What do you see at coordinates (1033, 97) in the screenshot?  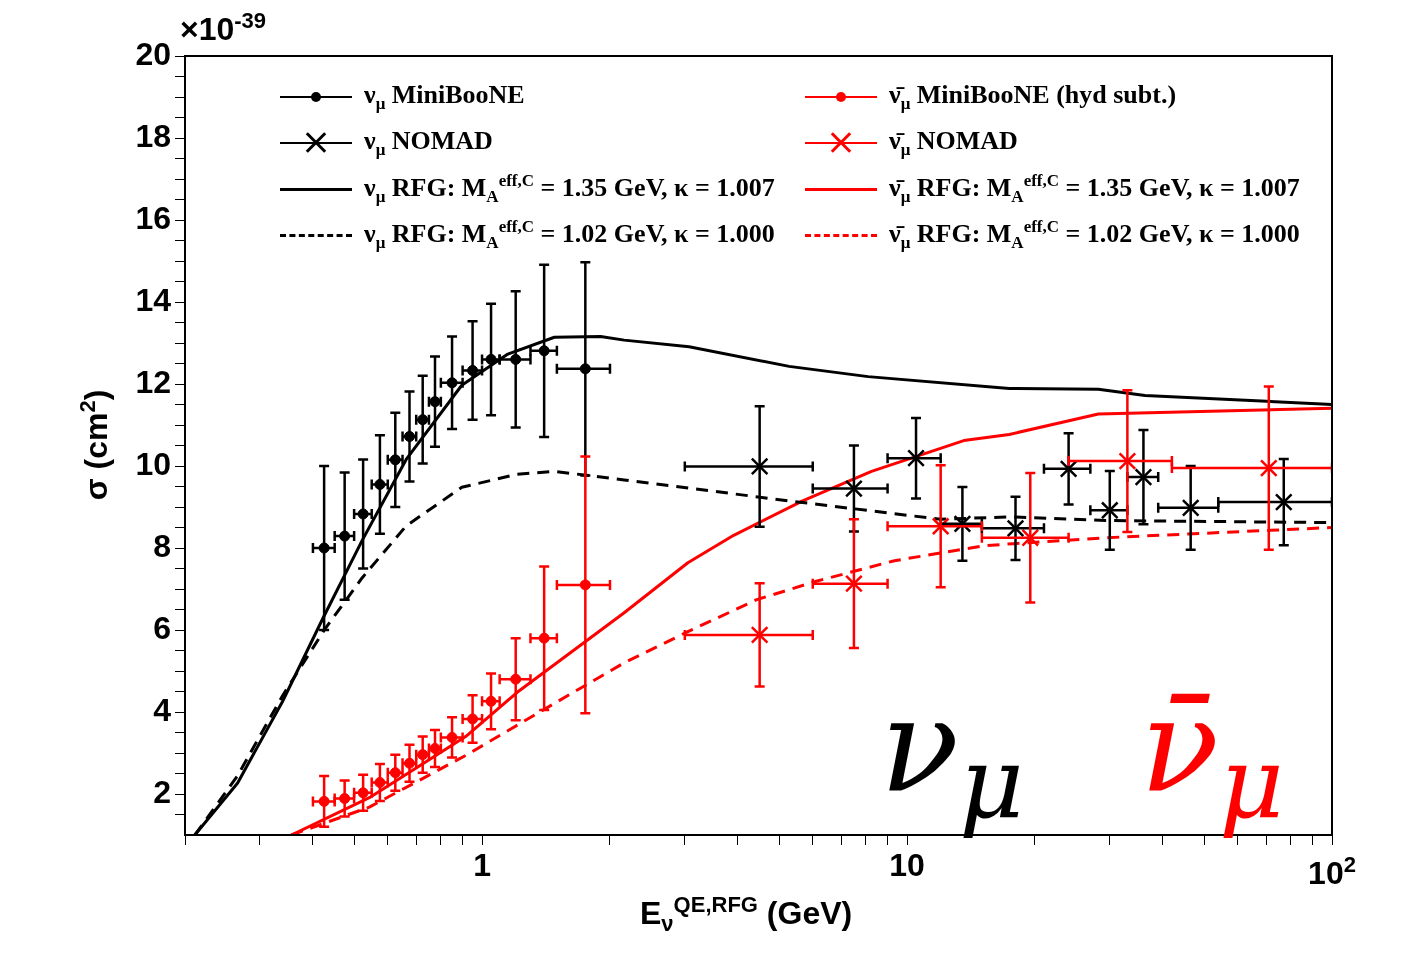 I see `legend-label: ν̄$_{μ}$ MiniBooNE (hyd subt.)` at bounding box center [1033, 97].